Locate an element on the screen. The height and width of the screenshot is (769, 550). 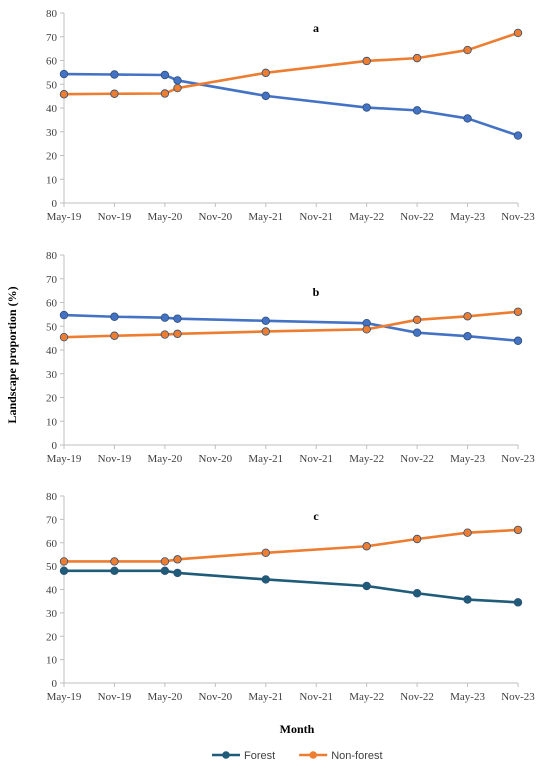
legend-label: Forest is located at coordinates (259, 756).